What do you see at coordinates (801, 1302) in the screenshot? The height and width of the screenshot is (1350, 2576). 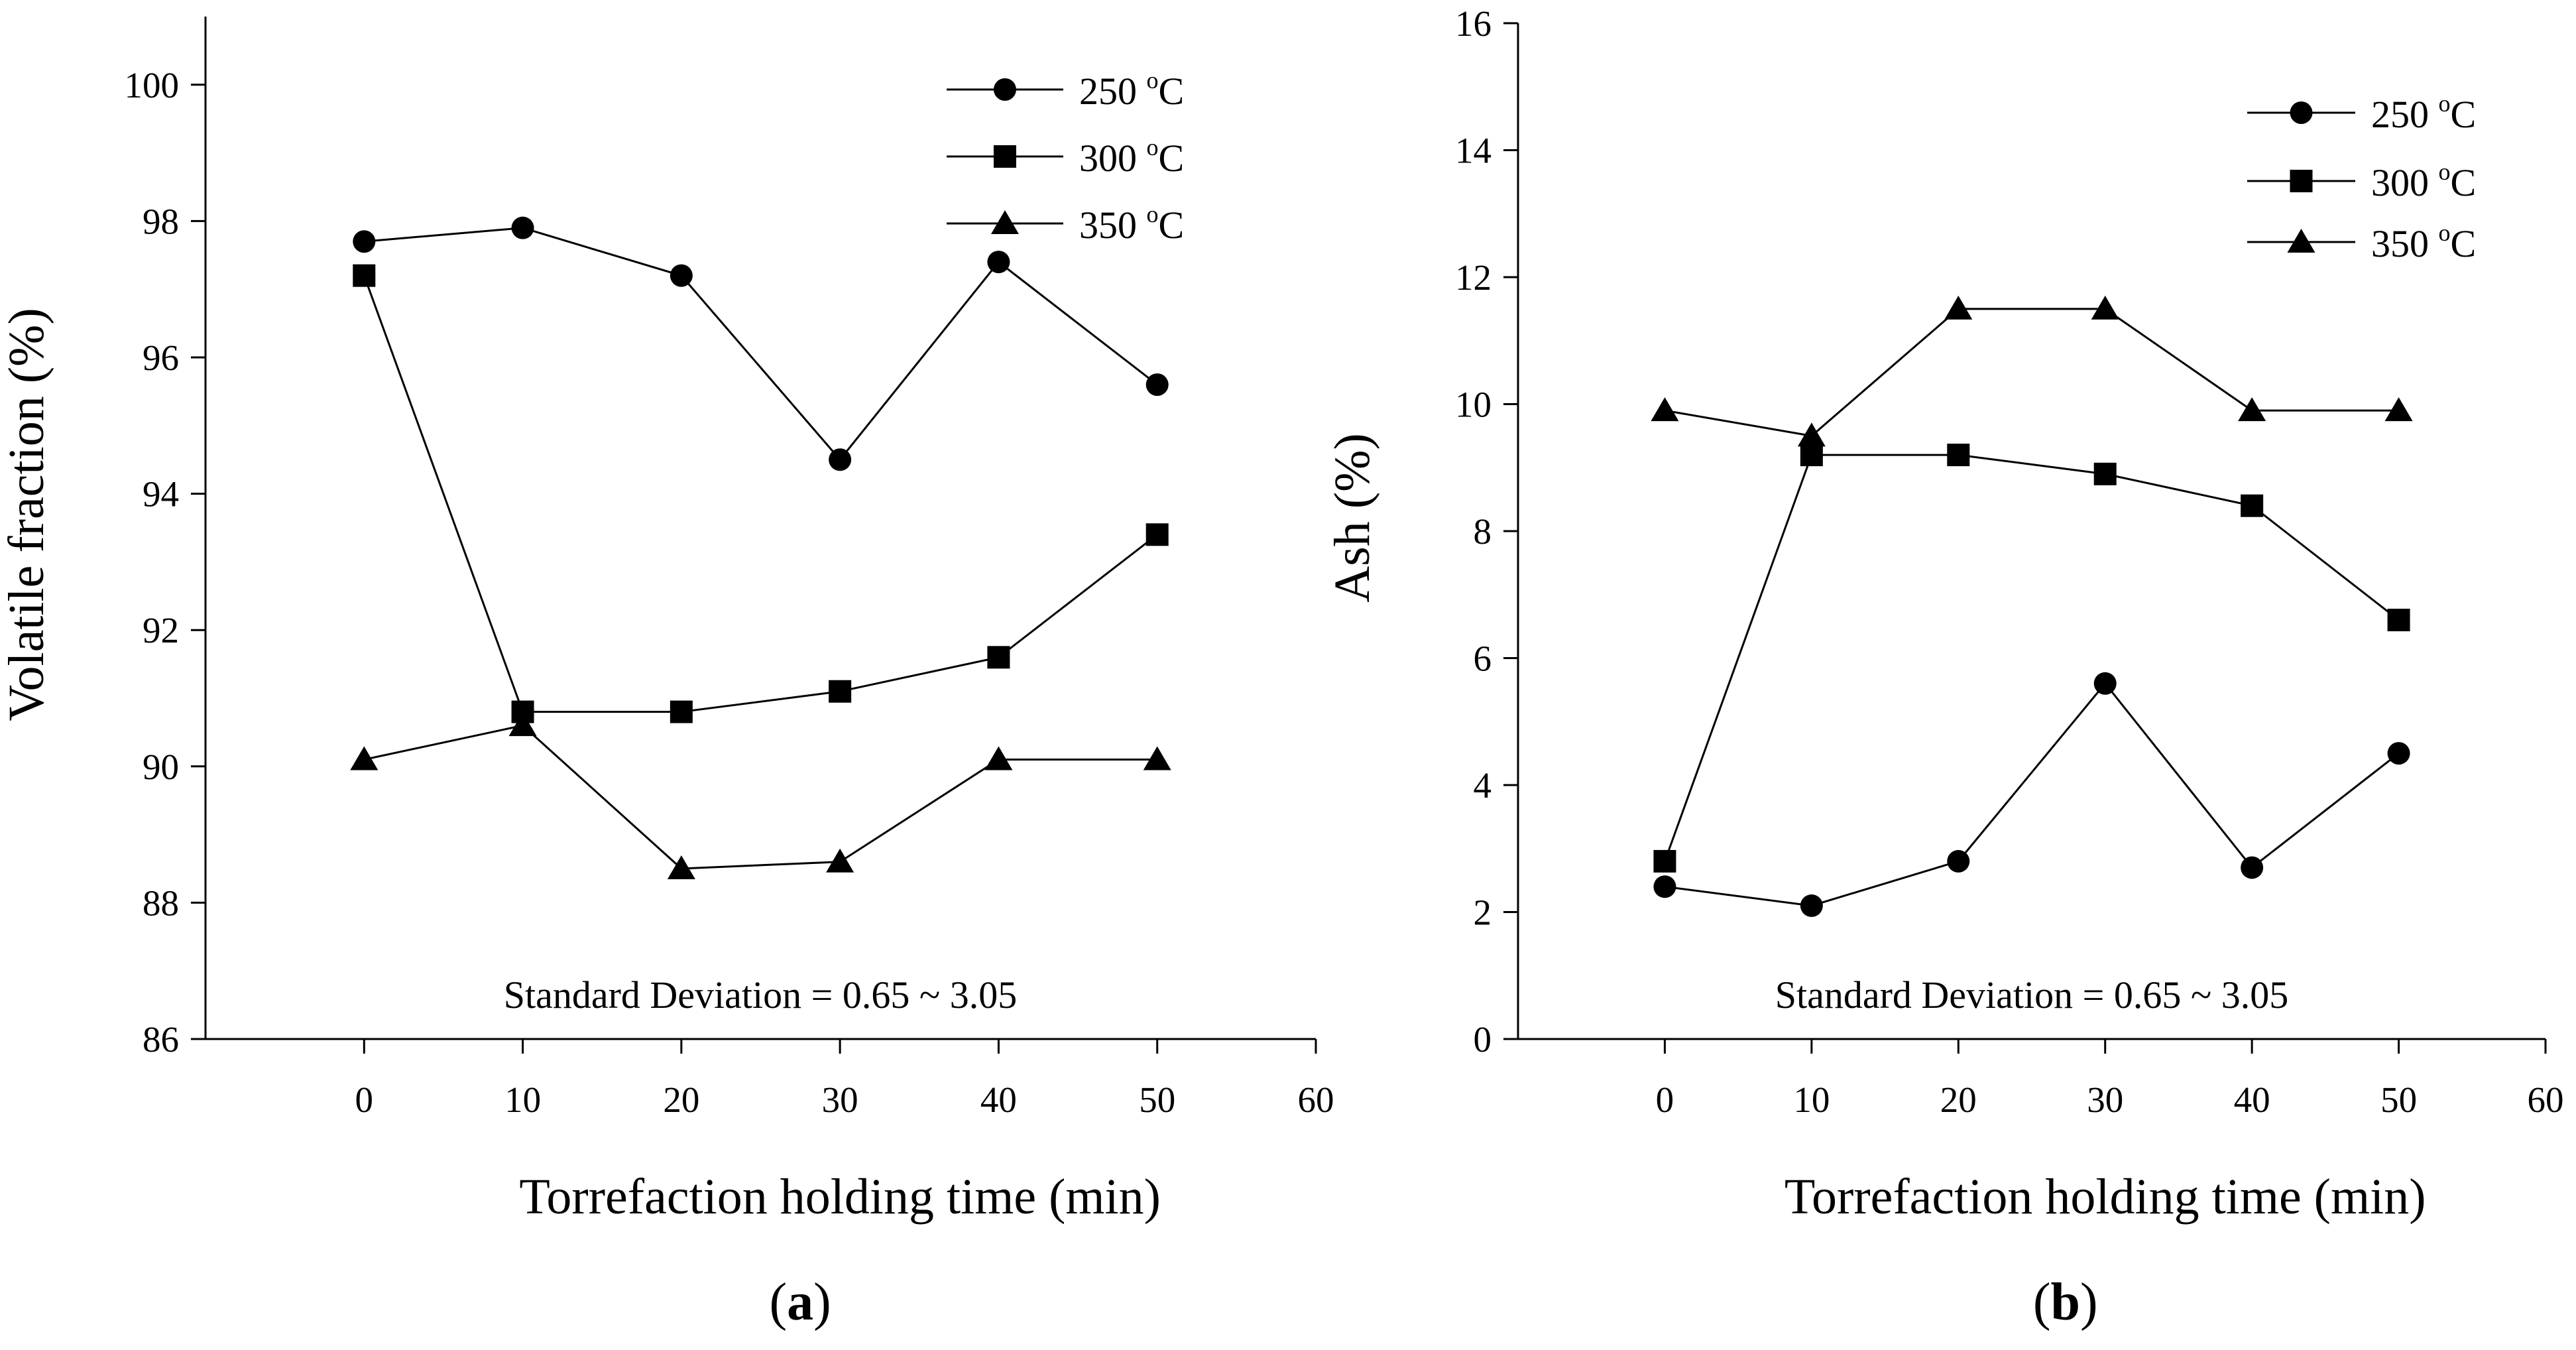 I see `panel-label: (a)` at bounding box center [801, 1302].